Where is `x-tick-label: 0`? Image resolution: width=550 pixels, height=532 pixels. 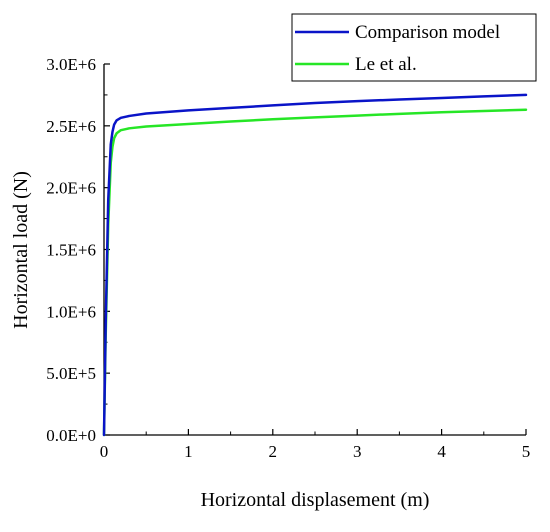
x-tick-label: 0 is located at coordinates (104, 451).